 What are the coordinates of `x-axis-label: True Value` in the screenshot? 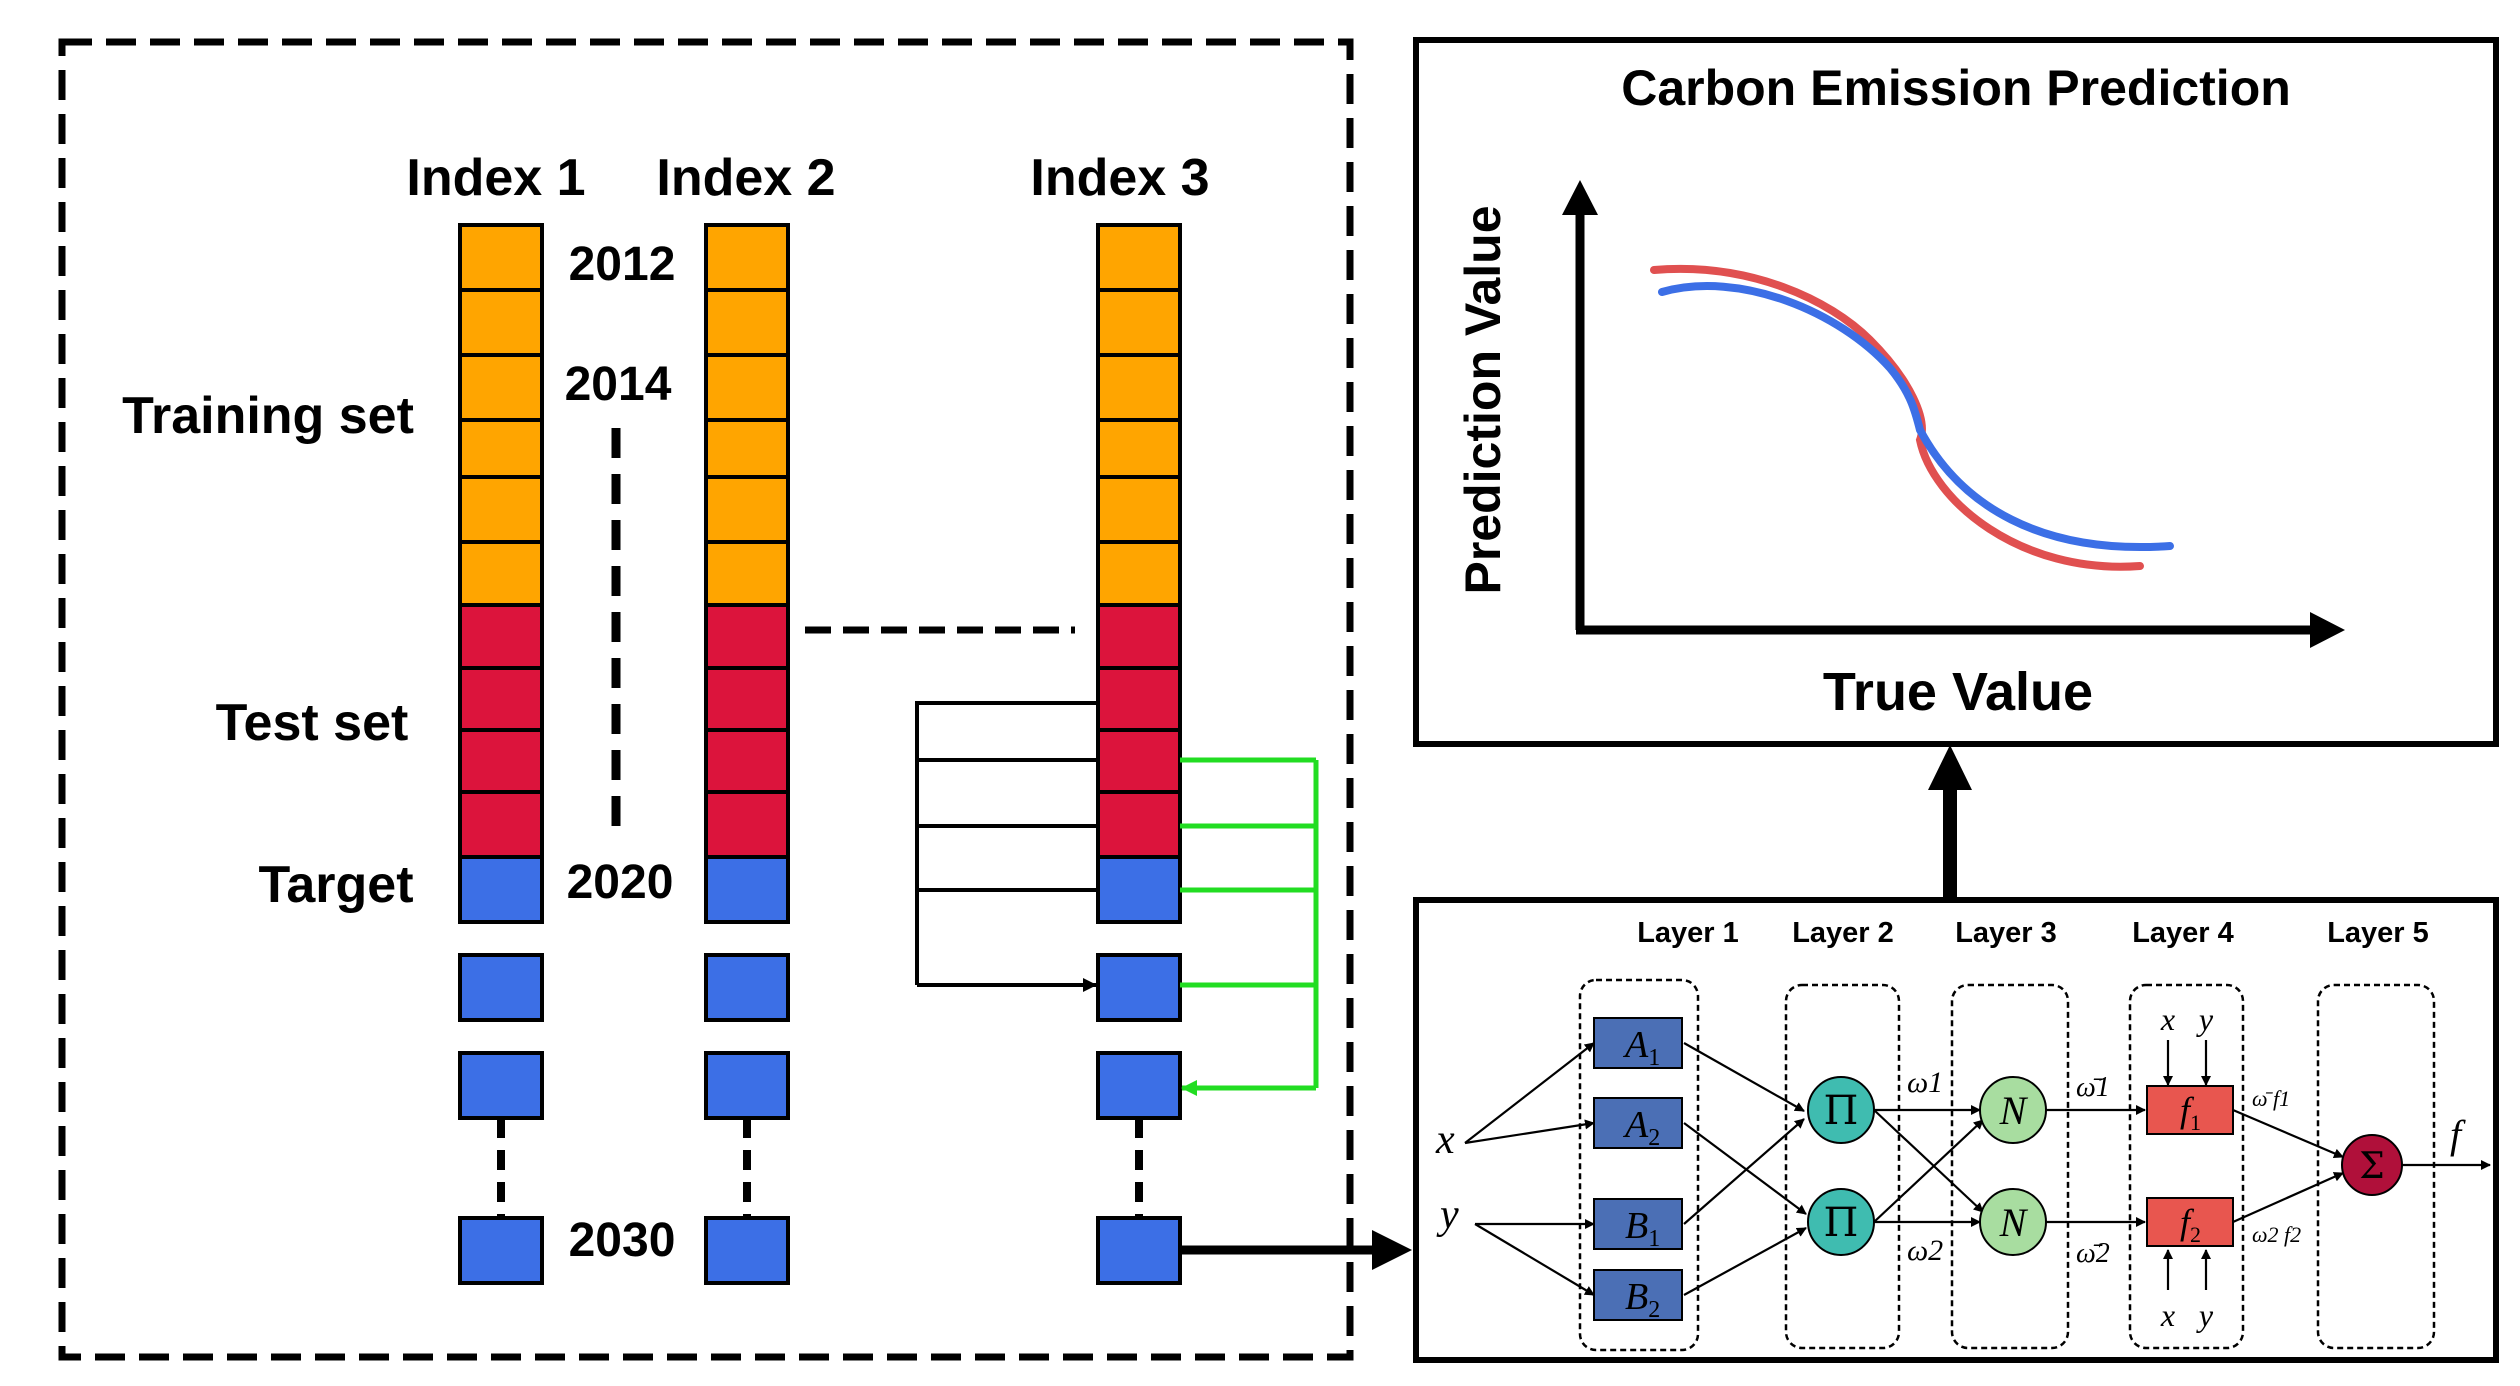 It's located at (1958, 692).